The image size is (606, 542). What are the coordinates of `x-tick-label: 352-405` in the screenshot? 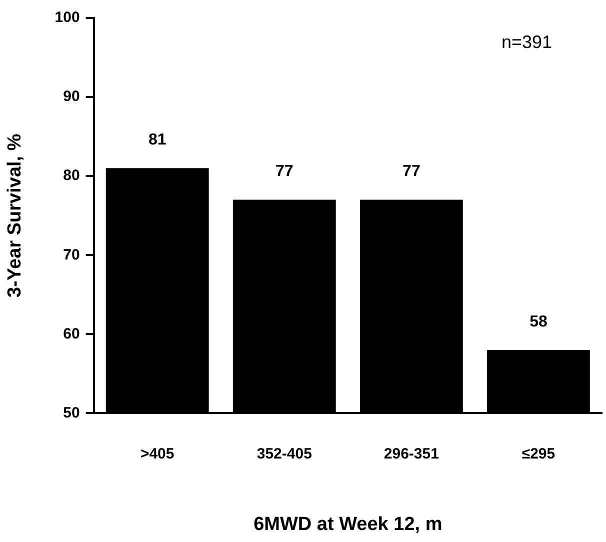 It's located at (284, 453).